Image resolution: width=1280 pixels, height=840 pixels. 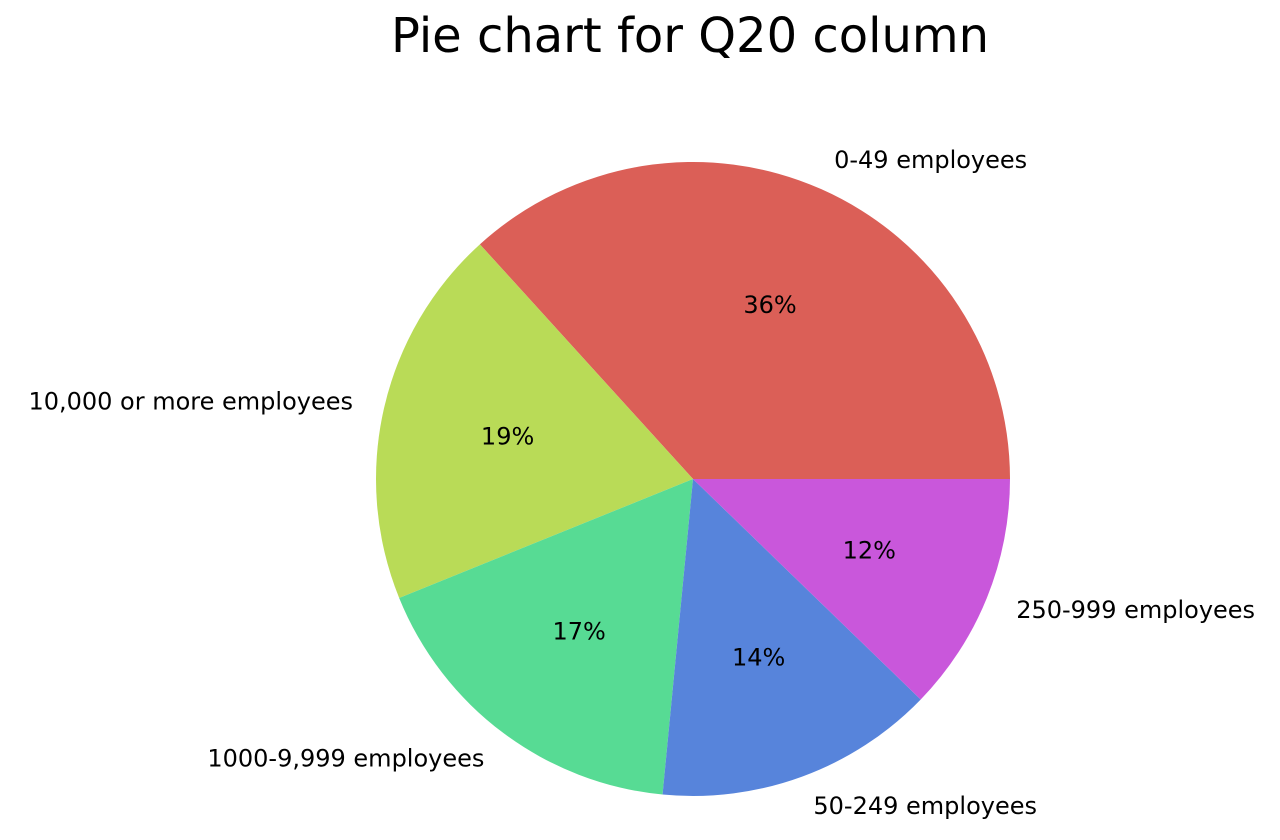 I want to click on slice-percent-label: 14%, so click(x=758, y=658).